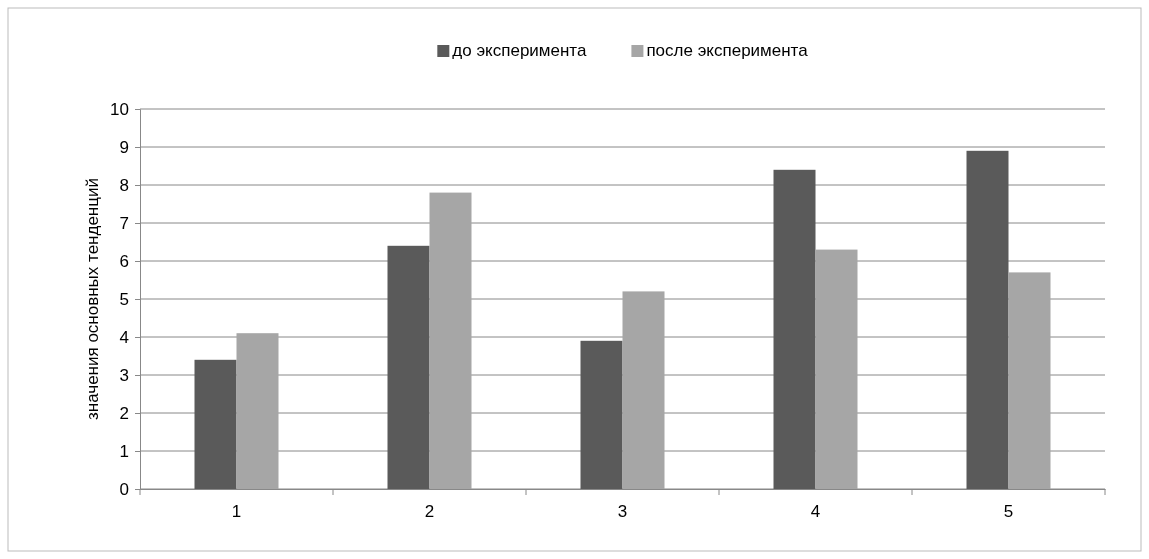  I want to click on x-tick-label: 5, so click(1008, 512).